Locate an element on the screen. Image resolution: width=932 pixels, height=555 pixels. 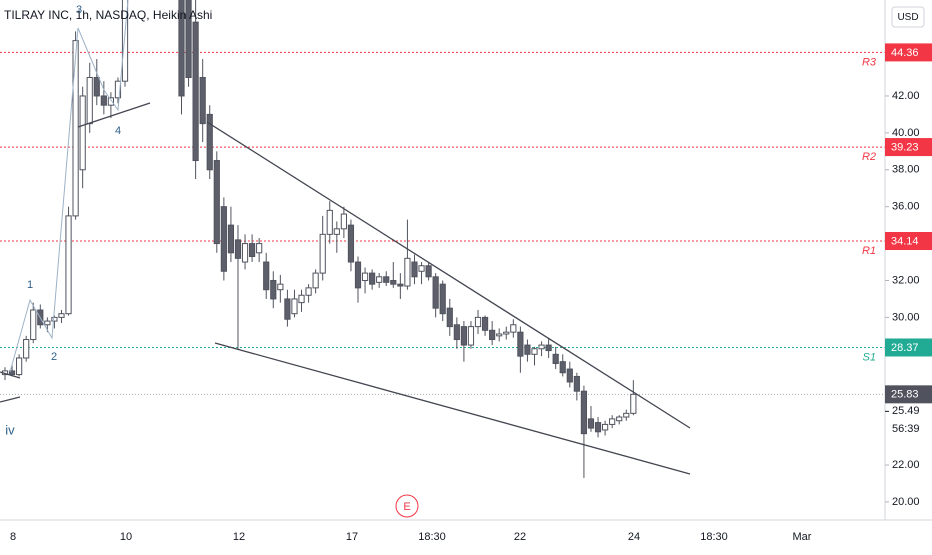
currency-button is located at coordinates (908, 17).